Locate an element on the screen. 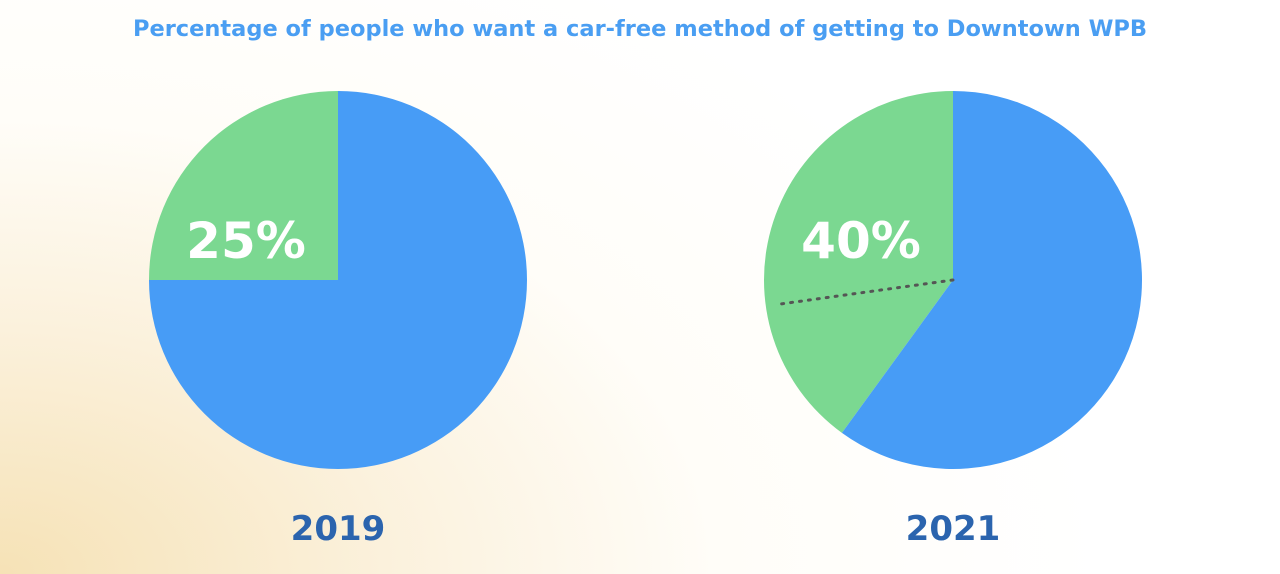 Image resolution: width=1280 pixels, height=574 pixels. pie-slice-2021-car-free is located at coordinates (858, 262).